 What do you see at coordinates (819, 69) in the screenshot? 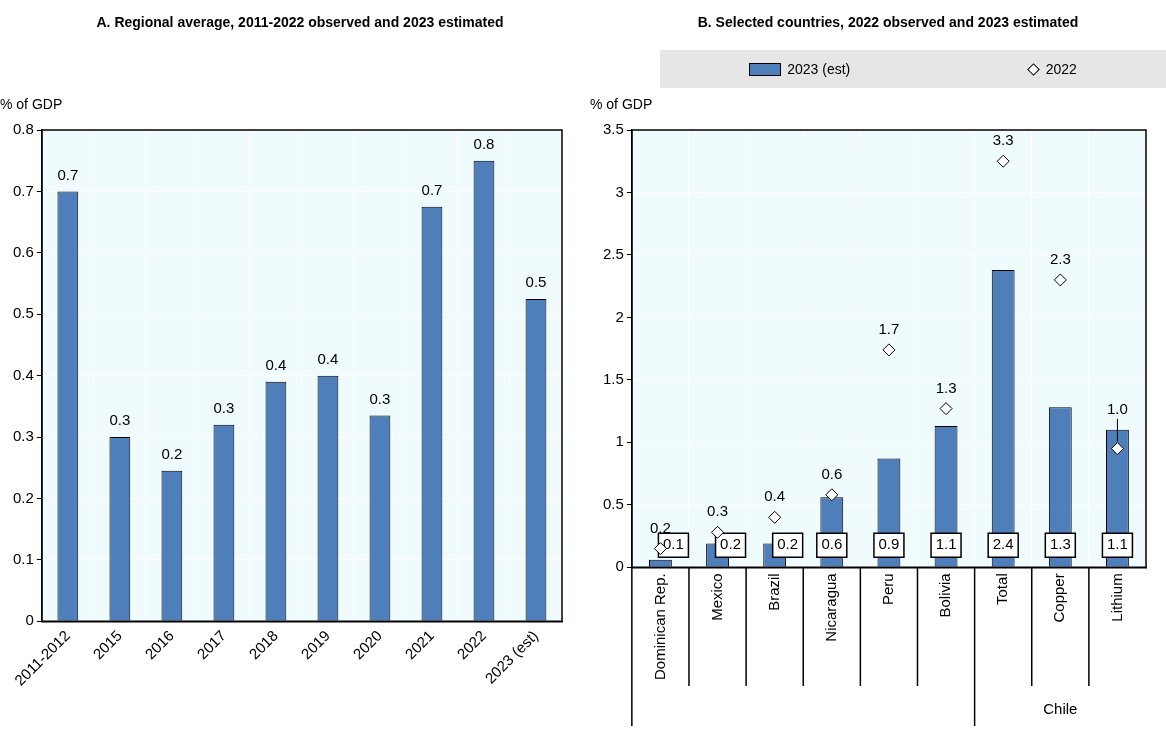
I see `legend-label: 2023 (est)` at bounding box center [819, 69].